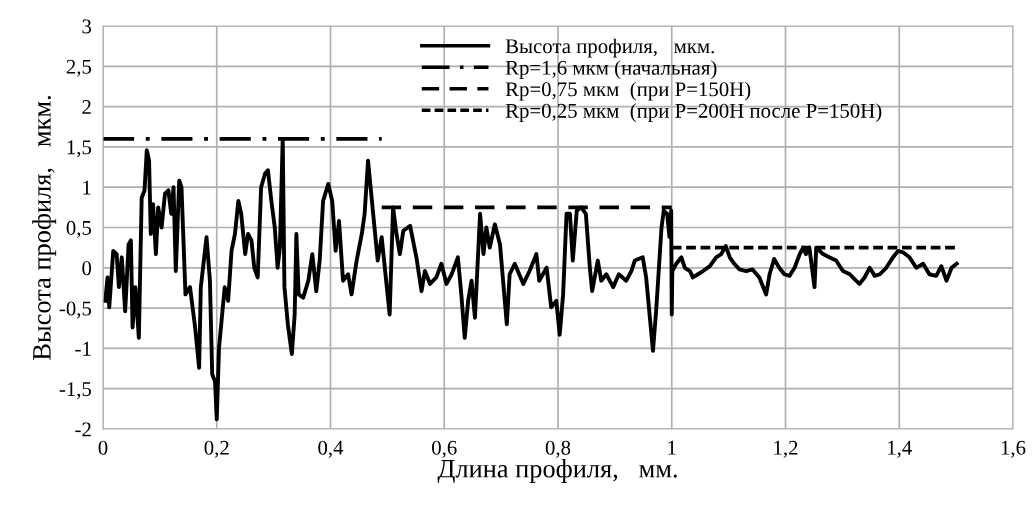  Describe the element at coordinates (1013, 449) in the screenshot. I see `x-tick-label: 1,6` at that location.